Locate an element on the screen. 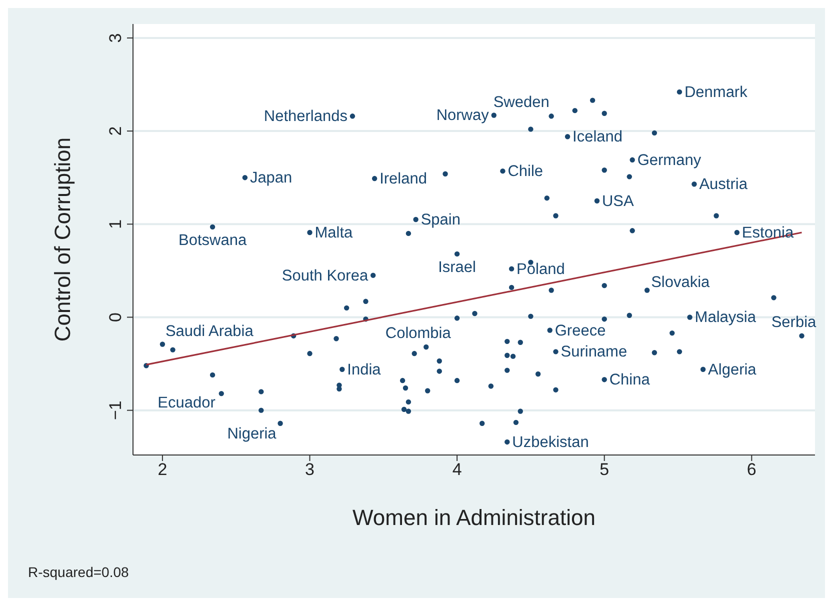 This screenshot has width=833, height=606. annotation: Estonia is located at coordinates (768, 233).